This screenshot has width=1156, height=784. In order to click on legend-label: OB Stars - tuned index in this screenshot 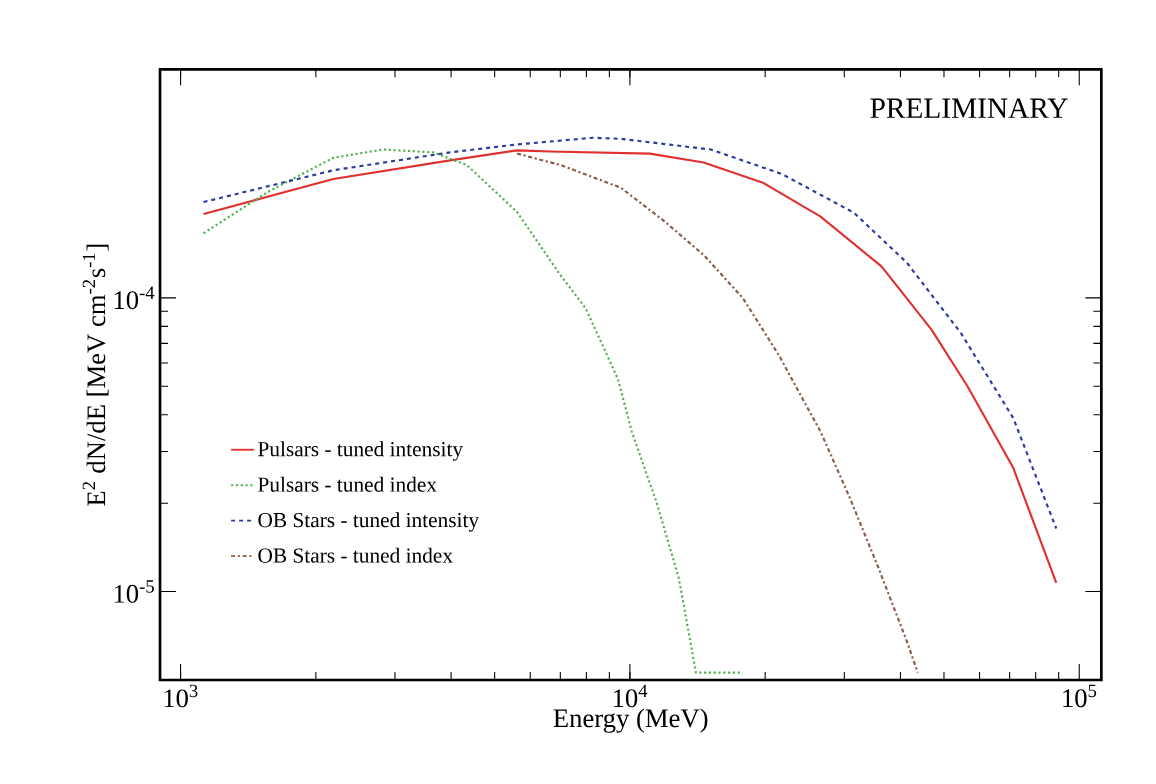, I will do `click(355, 555)`.